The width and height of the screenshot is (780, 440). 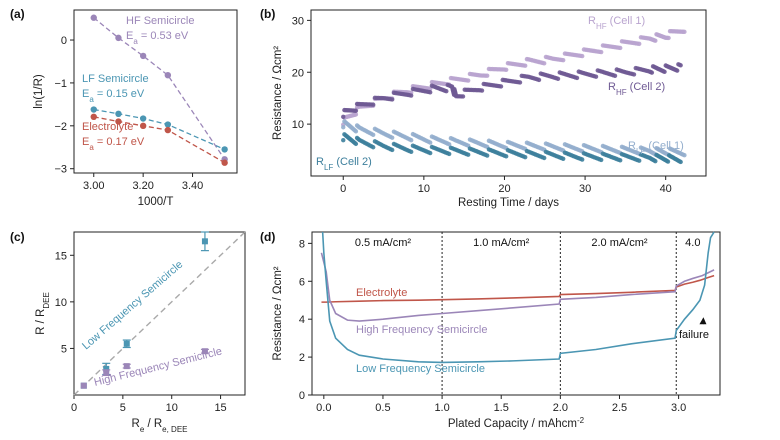 What do you see at coordinates (159, 313) in the screenshot?
I see `plot-frame` at bounding box center [159, 313].